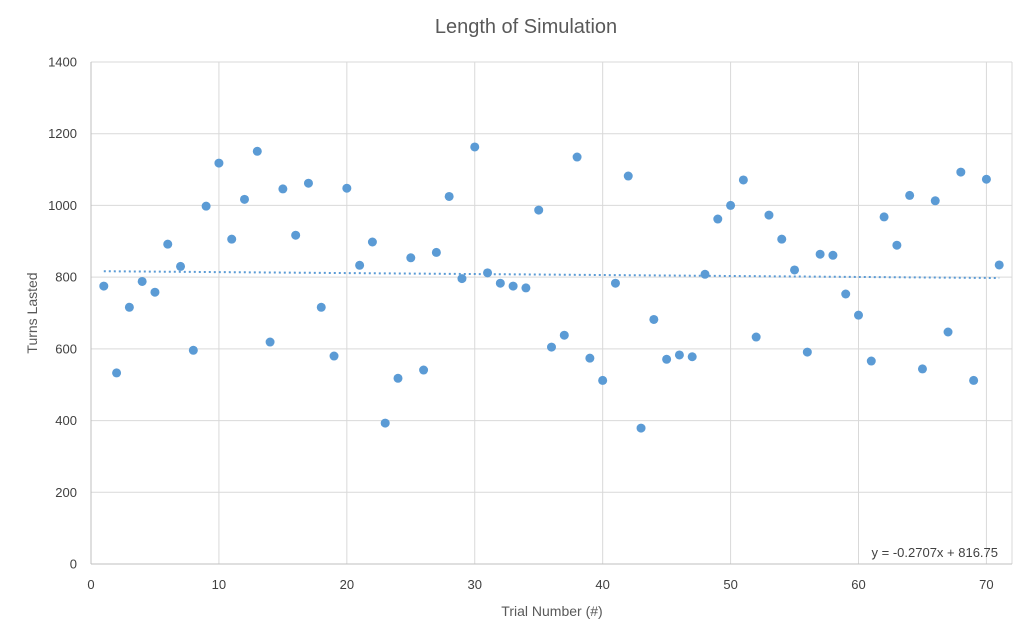 This screenshot has width=1036, height=640. I want to click on trendline-equation: y = -0.2707x + 816.75, so click(935, 552).